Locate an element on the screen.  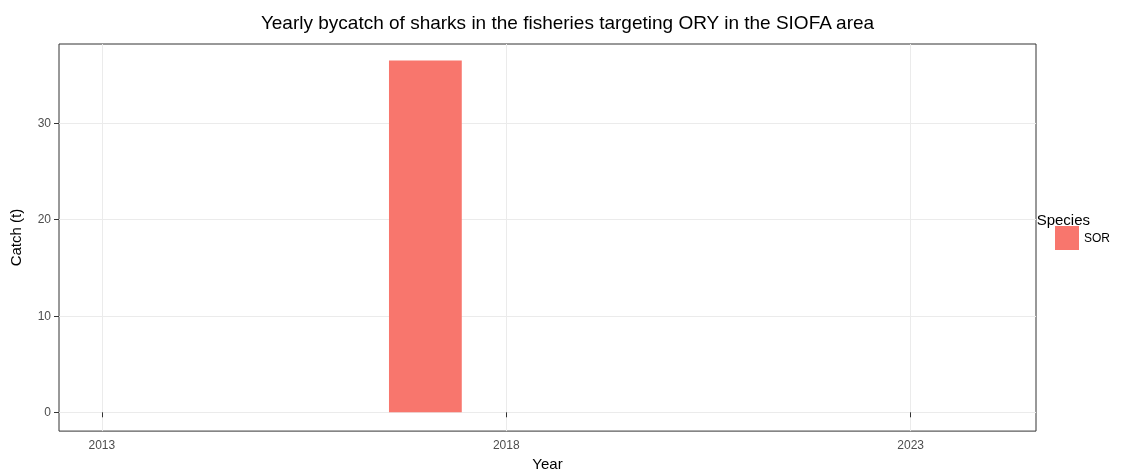
y-tick-label: 10 is located at coordinates (44, 315).